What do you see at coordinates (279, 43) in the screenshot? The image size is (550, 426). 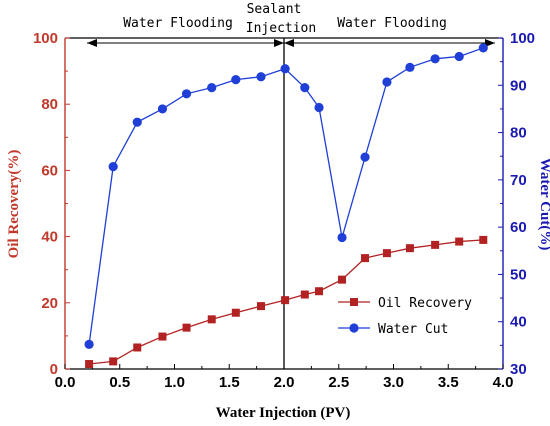 I see `left-phase-arrowhead-right` at bounding box center [279, 43].